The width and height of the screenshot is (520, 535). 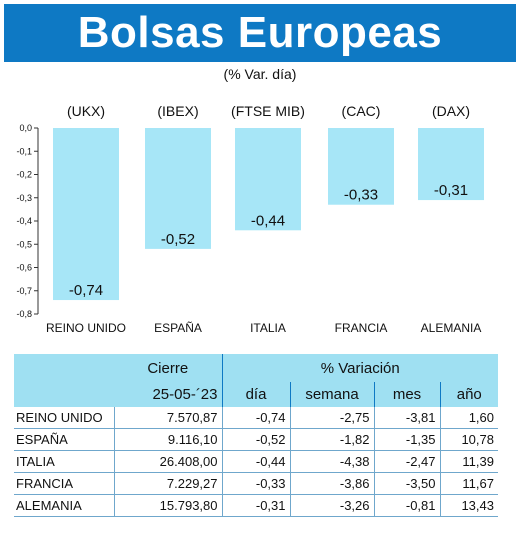 I want to click on table-row: ALEMANIA 15.793,80 -0,31 -3,26 -0,81 13,43, so click(x=256, y=505).